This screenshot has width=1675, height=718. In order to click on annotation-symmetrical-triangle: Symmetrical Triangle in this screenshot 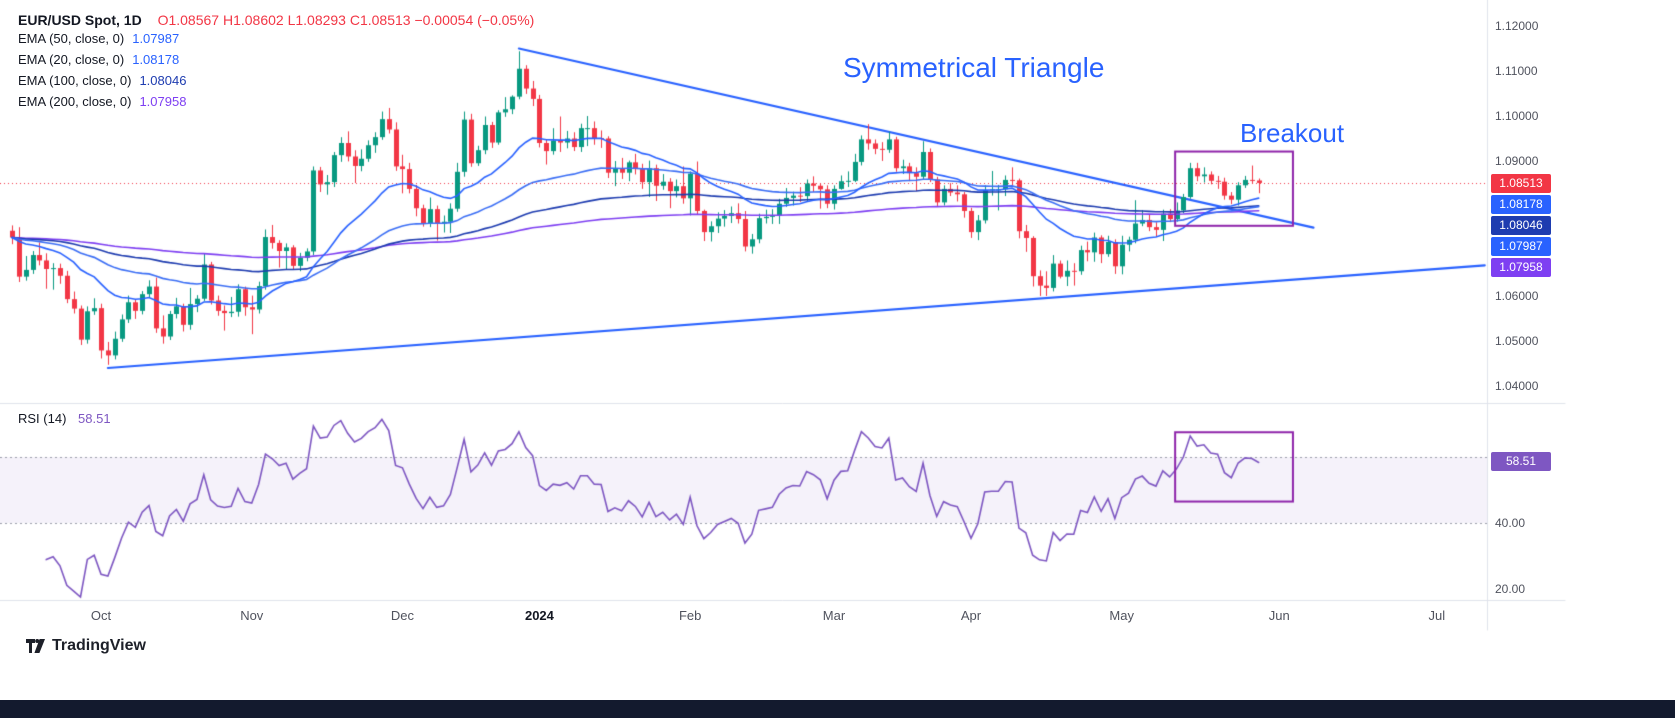, I will do `click(974, 67)`.